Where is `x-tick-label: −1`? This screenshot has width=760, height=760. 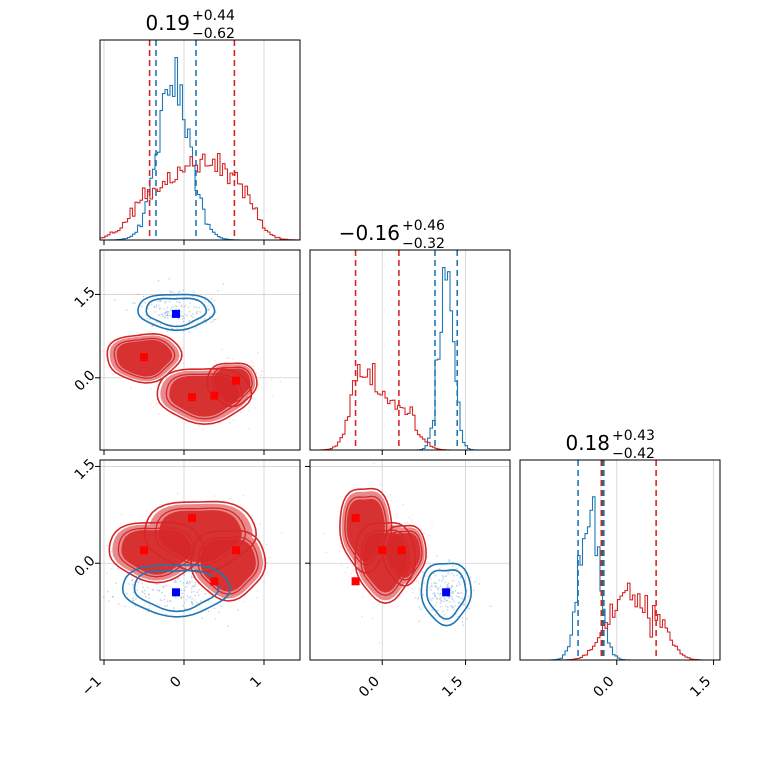
x-tick-label: −1 is located at coordinates (92, 687).